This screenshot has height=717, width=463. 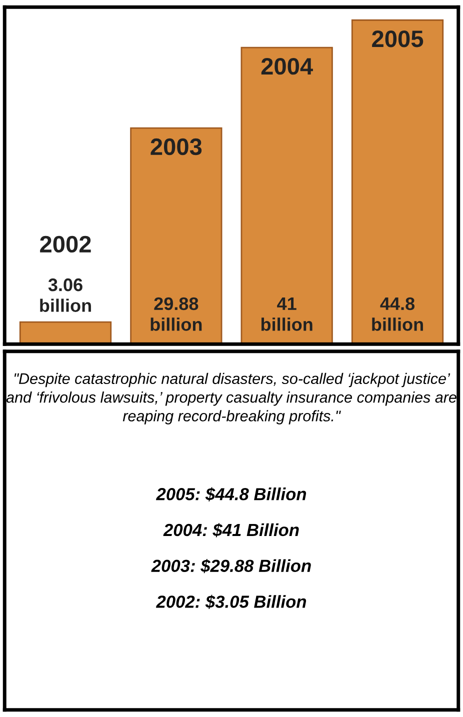 What do you see at coordinates (231, 494) in the screenshot?
I see `text: 2005: $44.8 Billion` at bounding box center [231, 494].